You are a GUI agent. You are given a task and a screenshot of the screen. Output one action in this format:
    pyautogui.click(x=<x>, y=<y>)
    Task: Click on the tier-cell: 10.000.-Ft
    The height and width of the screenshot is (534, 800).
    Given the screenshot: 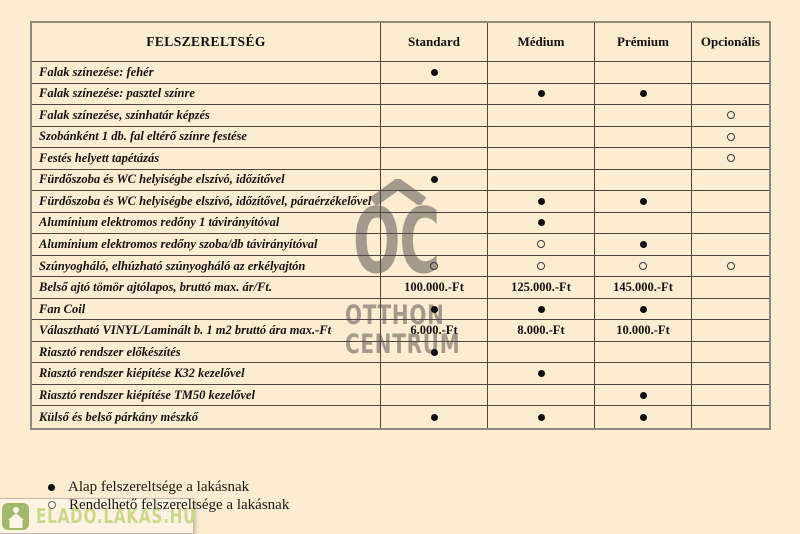 What is the action you would take?
    pyautogui.click(x=643, y=331)
    